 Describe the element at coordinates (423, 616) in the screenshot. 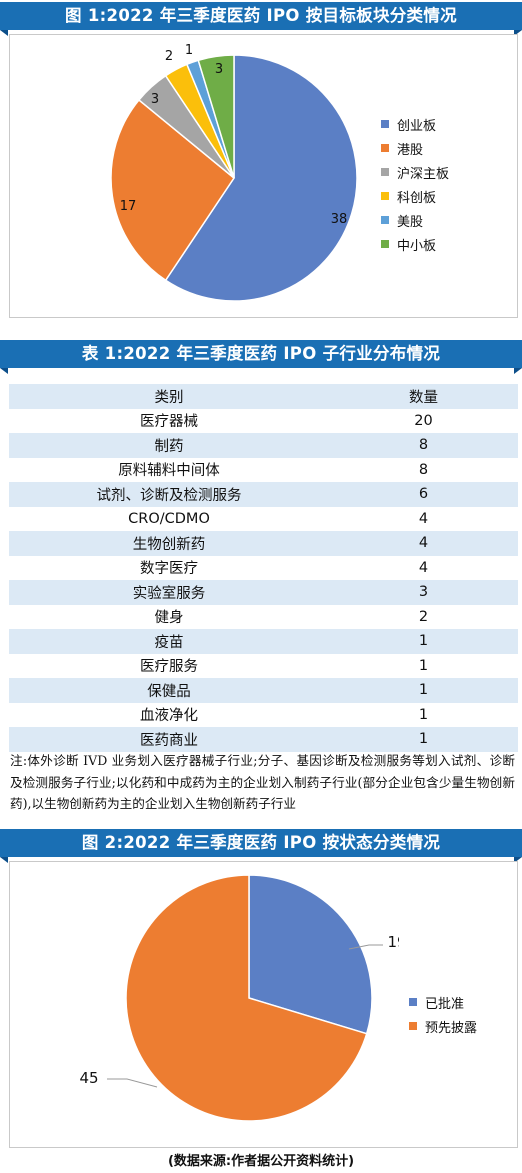

I see `count-cell: 2` at that location.